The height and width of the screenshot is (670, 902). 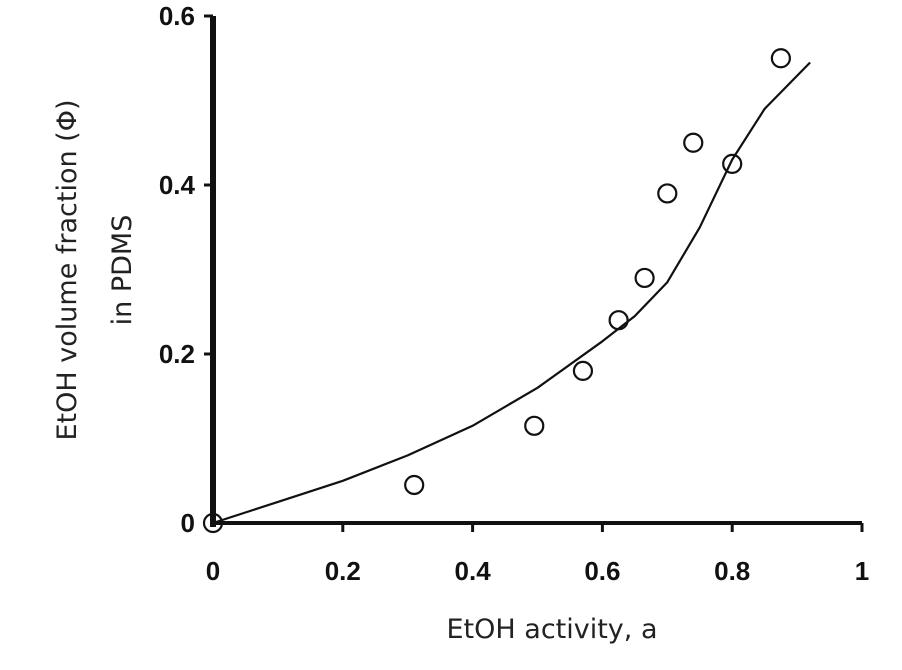 I want to click on x-tick-label: 0.2, so click(x=343, y=571).